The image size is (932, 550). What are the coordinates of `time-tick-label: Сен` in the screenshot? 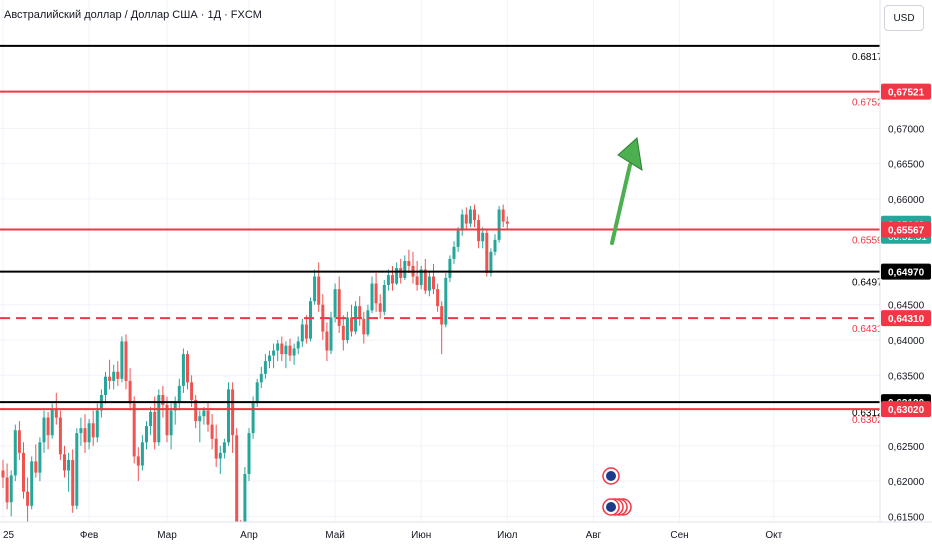 It's located at (679, 535).